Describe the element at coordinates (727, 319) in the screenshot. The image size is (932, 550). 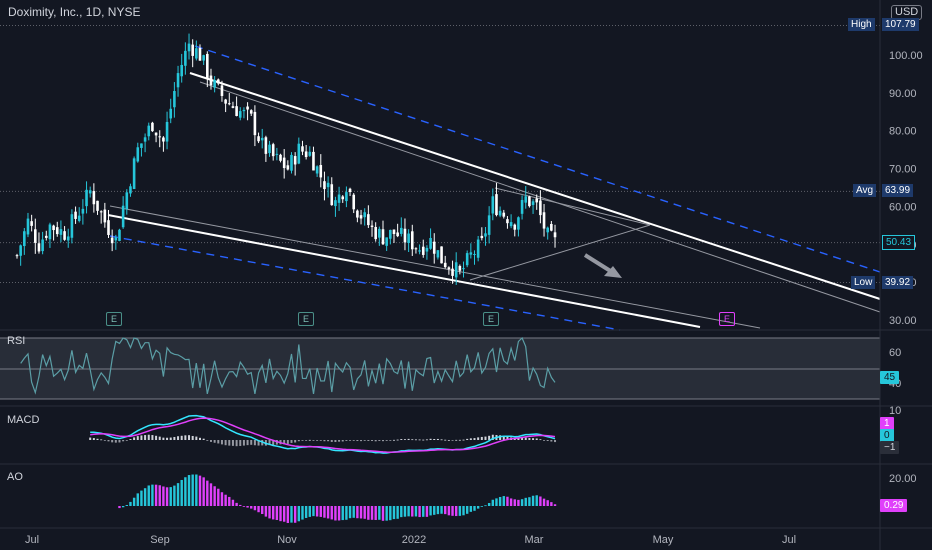
I see `earnings-marker-upcoming: E` at that location.